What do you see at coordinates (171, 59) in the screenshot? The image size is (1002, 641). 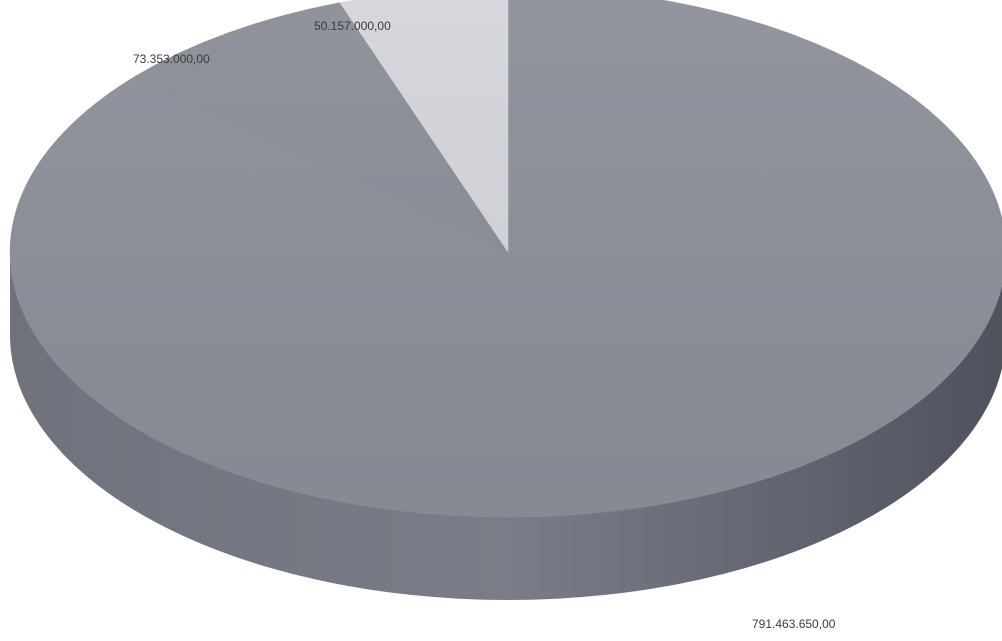 I see `slice-label-medium: 73.353.000,00` at bounding box center [171, 59].